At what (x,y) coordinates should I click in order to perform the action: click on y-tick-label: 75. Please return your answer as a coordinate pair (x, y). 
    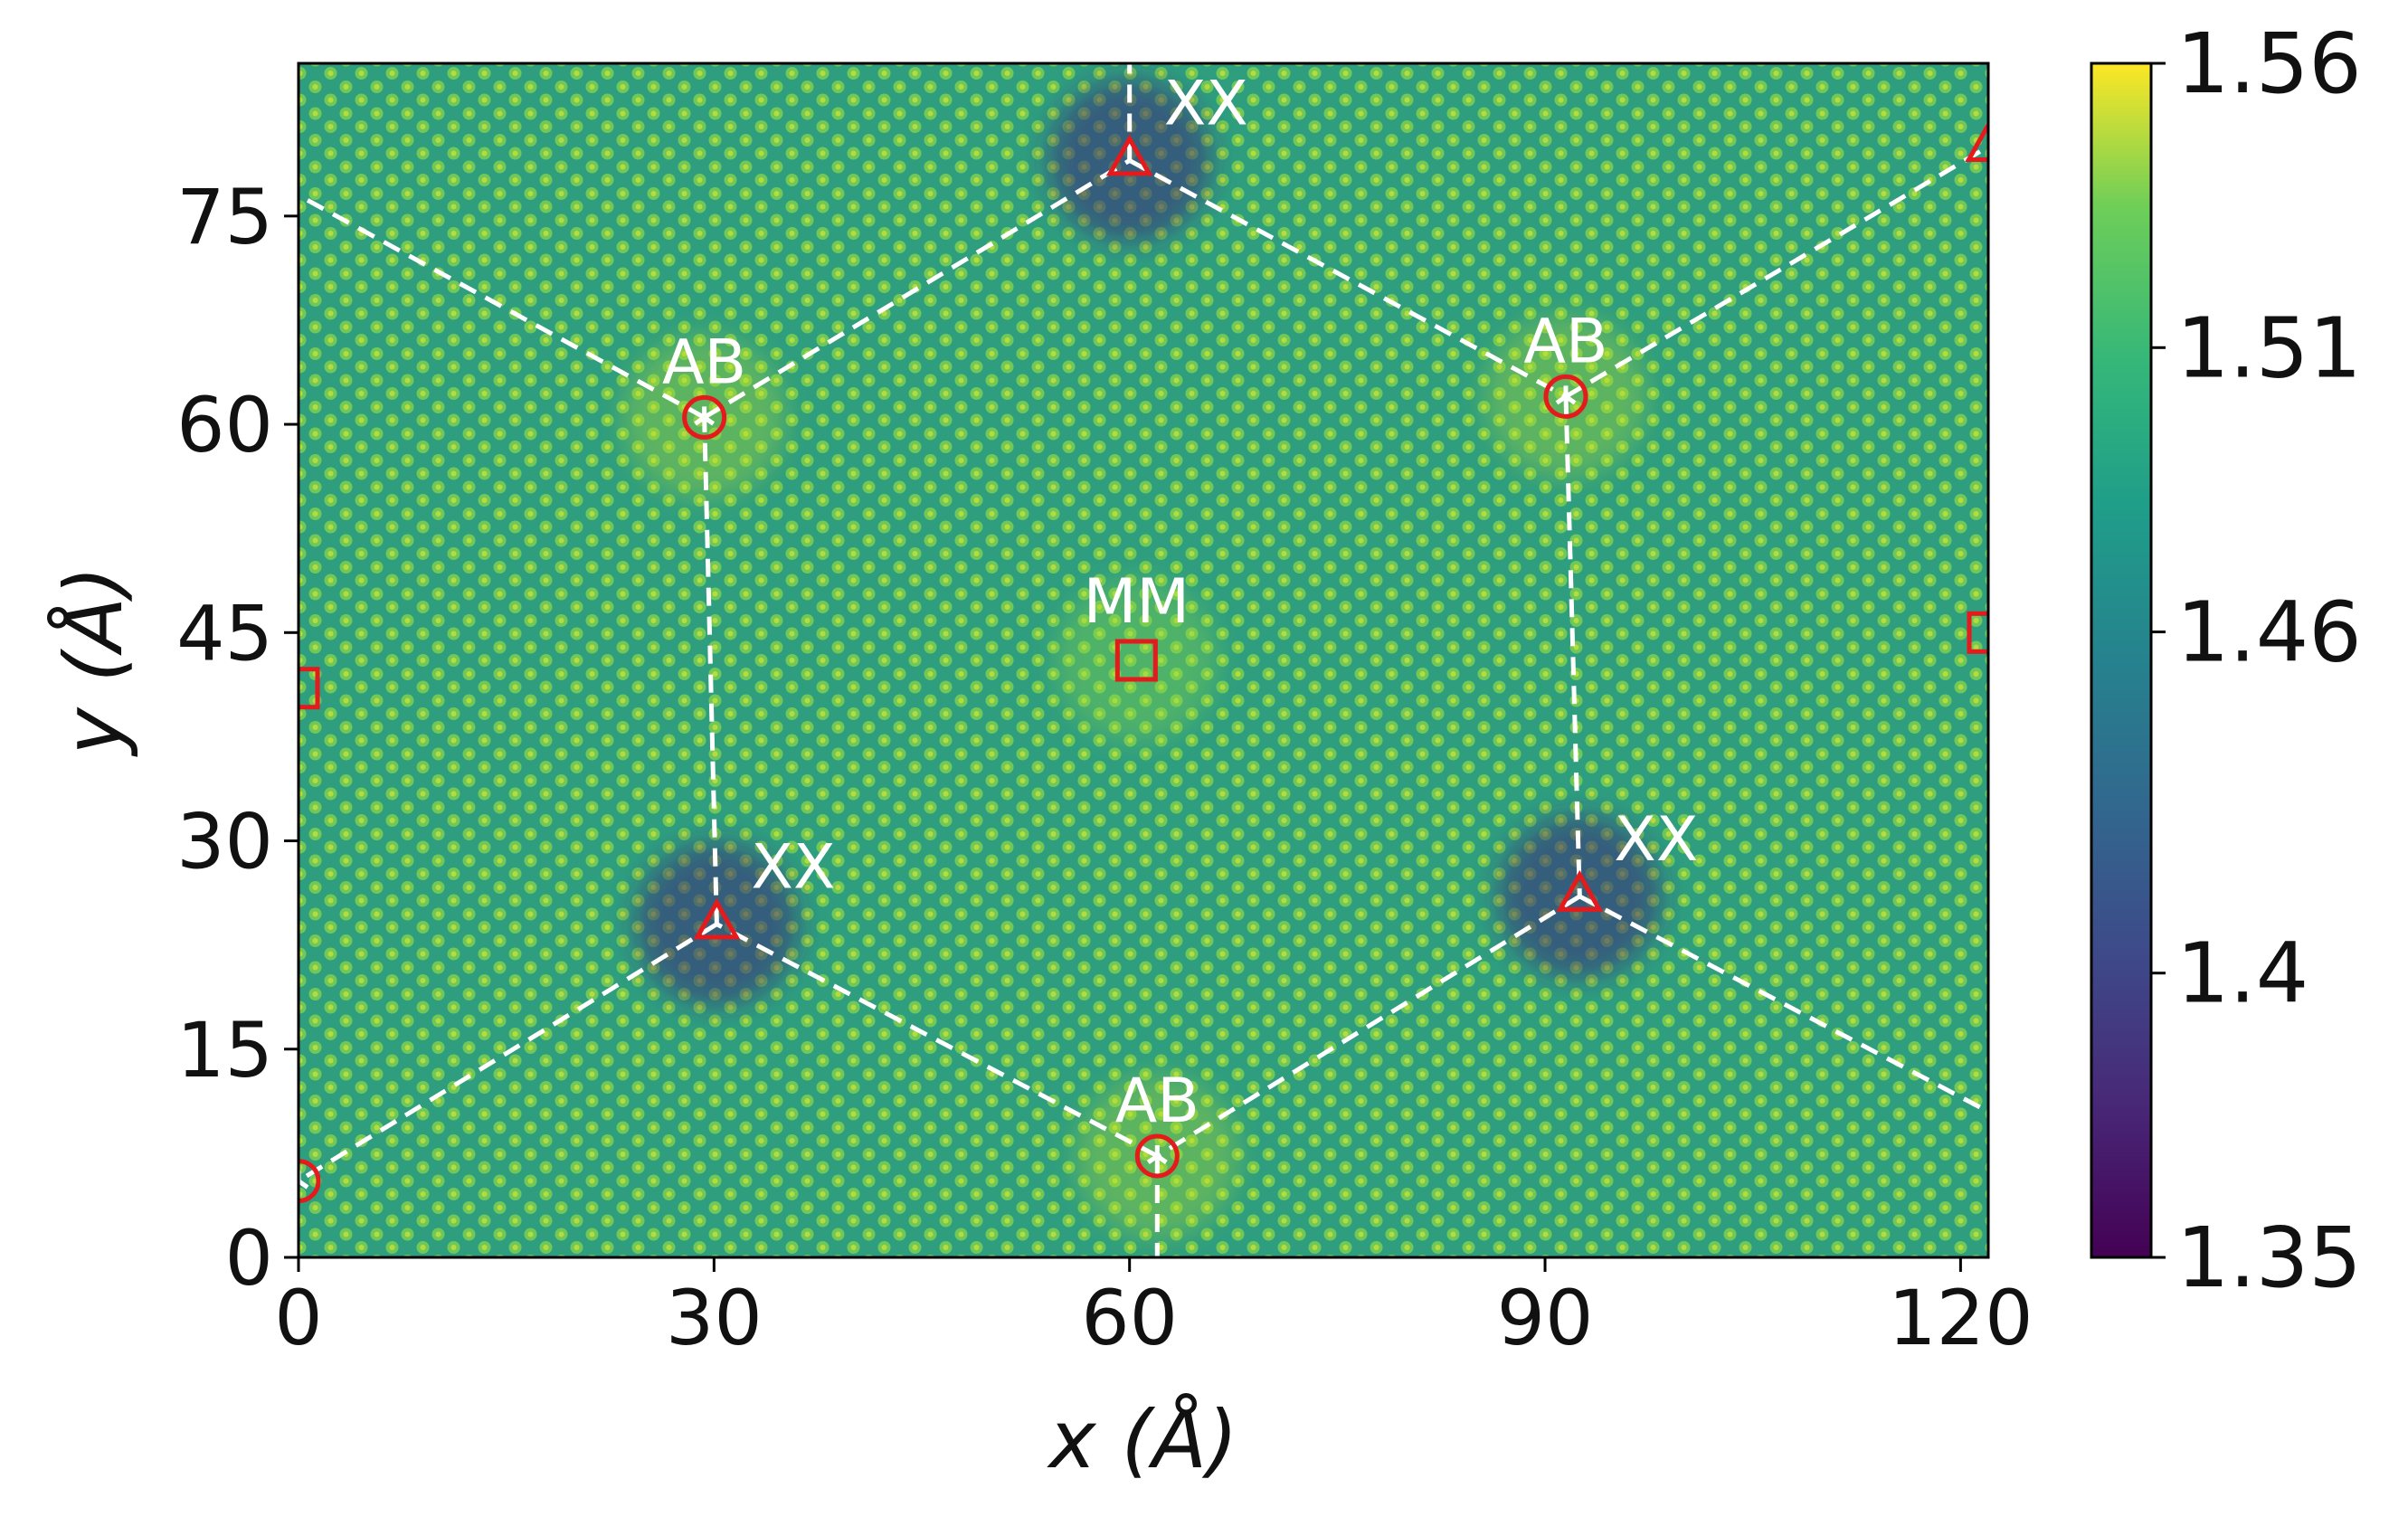
    Looking at the image, I should click on (224, 217).